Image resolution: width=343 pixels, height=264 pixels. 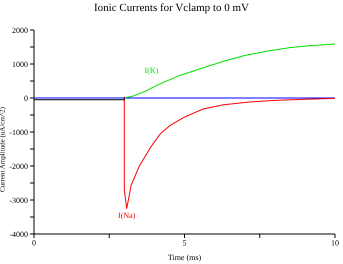 What do you see at coordinates (171, 8) in the screenshot?
I see `chart-title: Ionic Currents for Vclamp to 0 mV` at bounding box center [171, 8].